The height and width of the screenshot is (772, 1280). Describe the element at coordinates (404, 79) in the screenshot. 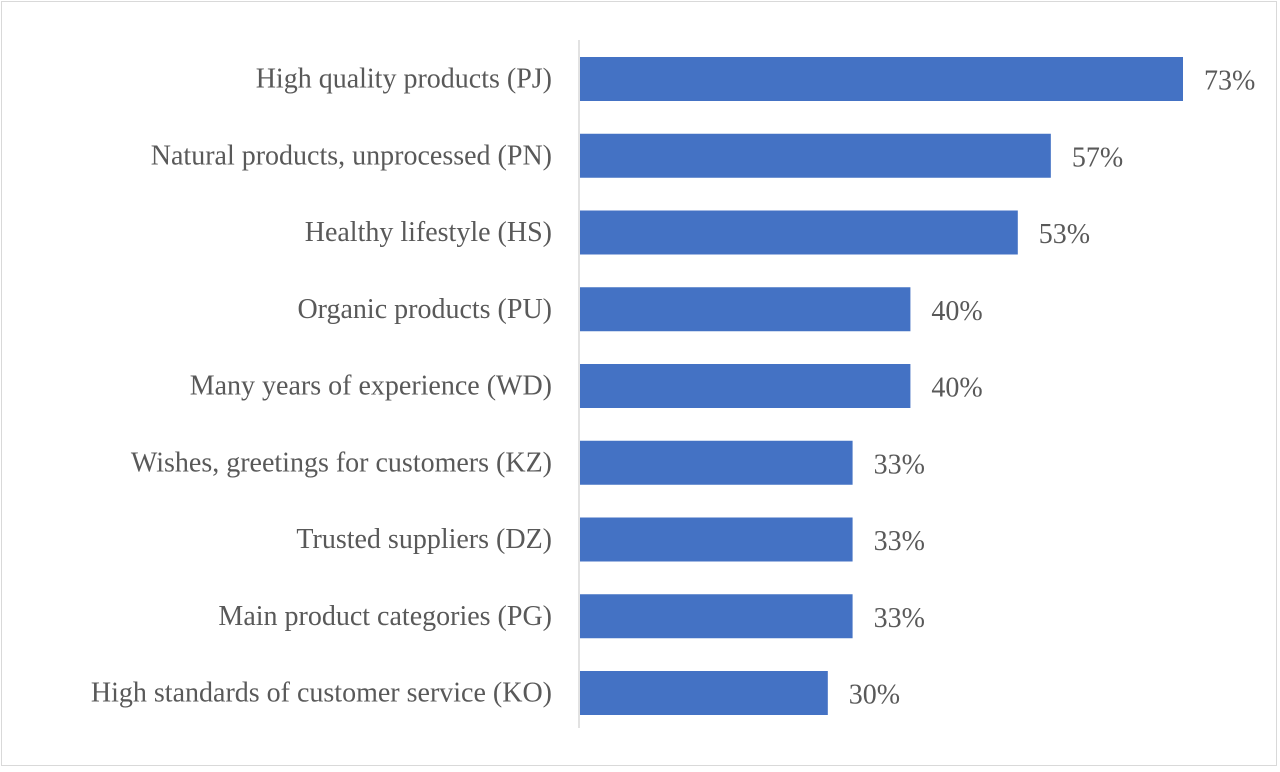

I see `category-label-1: High quality products (PJ)` at that location.